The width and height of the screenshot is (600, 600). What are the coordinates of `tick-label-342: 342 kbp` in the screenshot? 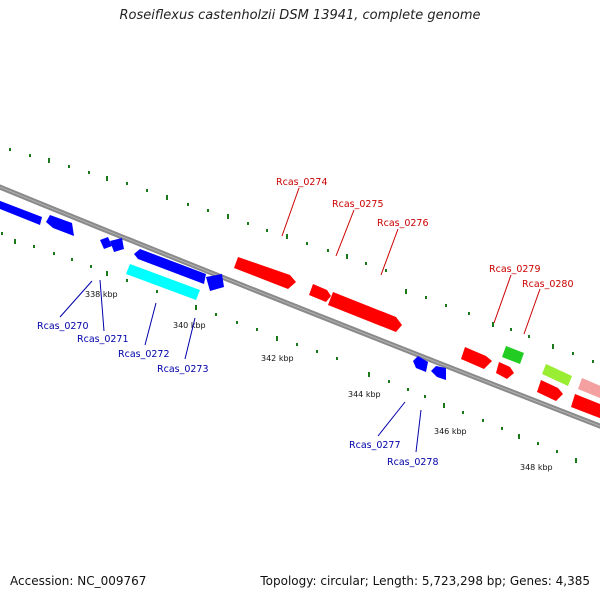 It's located at (277, 358).